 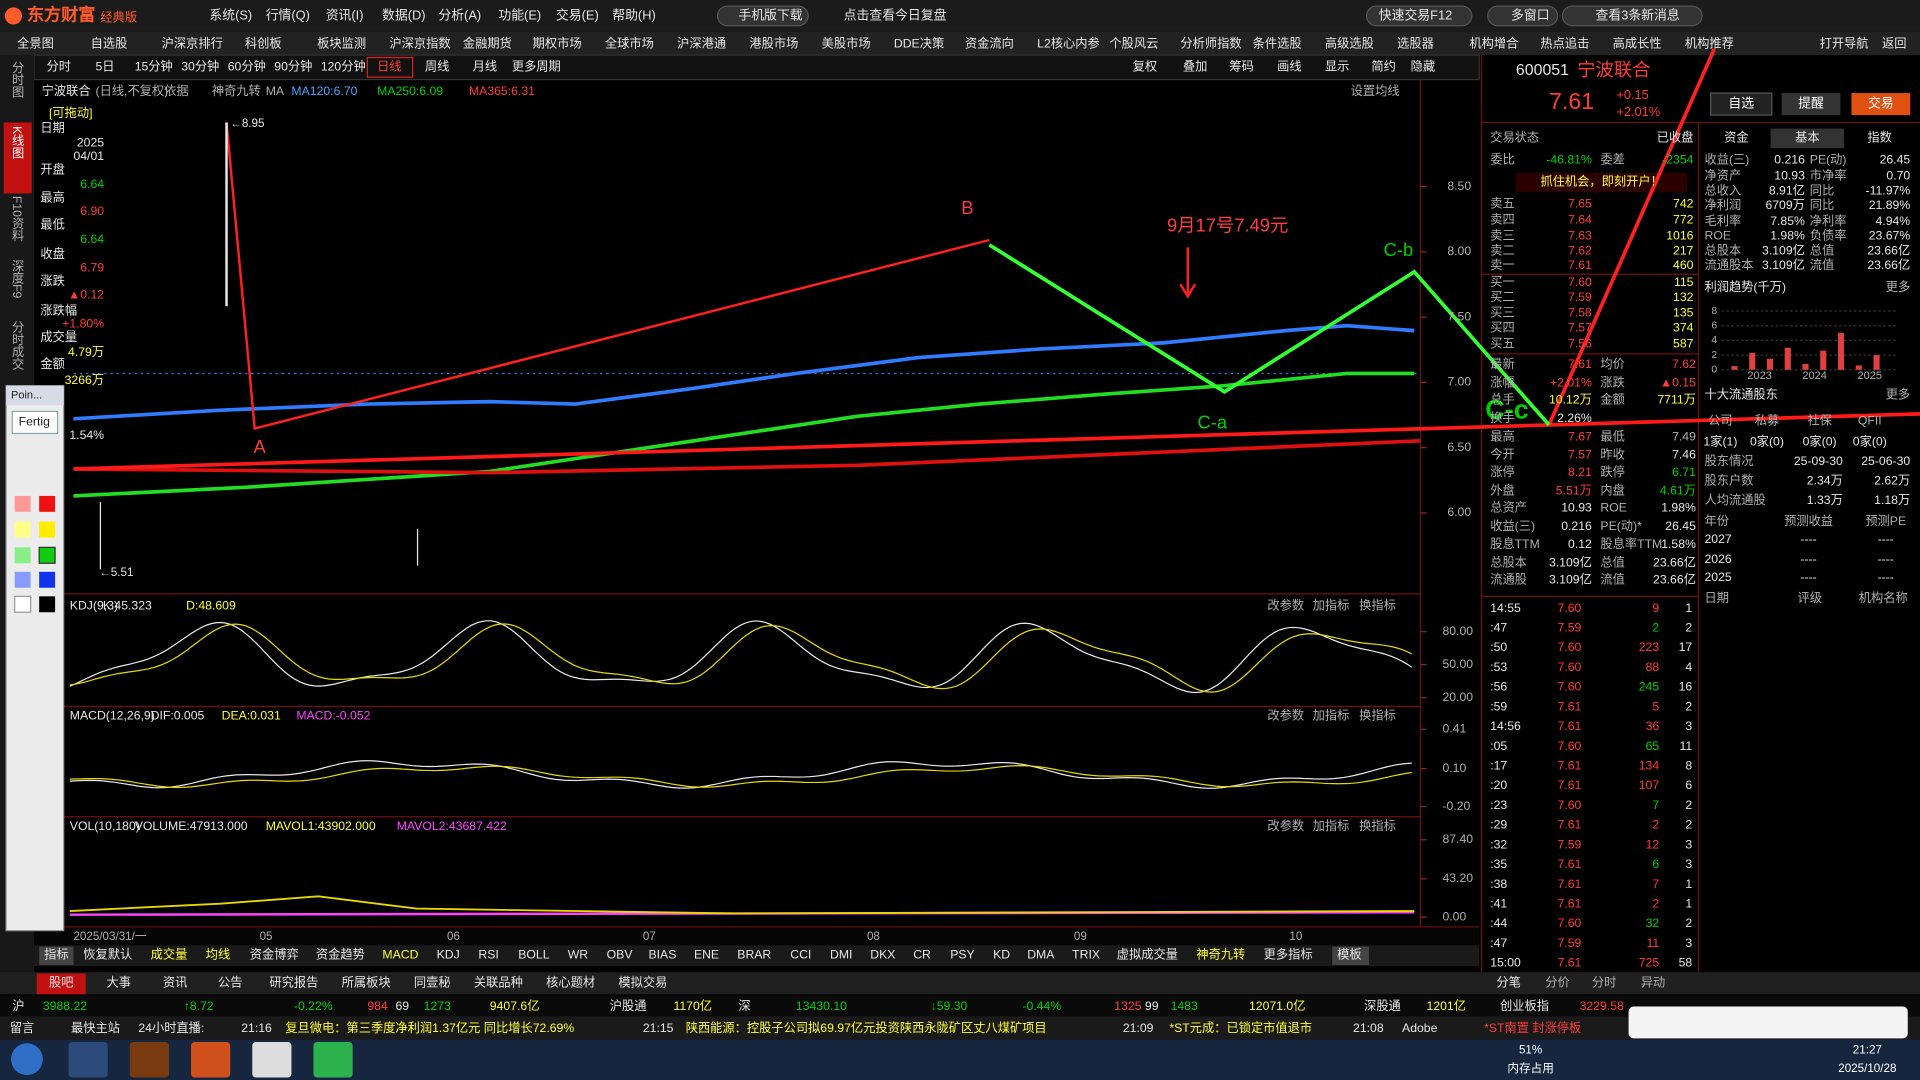 I want to click on title-button: 查看3条新消息, so click(x=1638, y=14).